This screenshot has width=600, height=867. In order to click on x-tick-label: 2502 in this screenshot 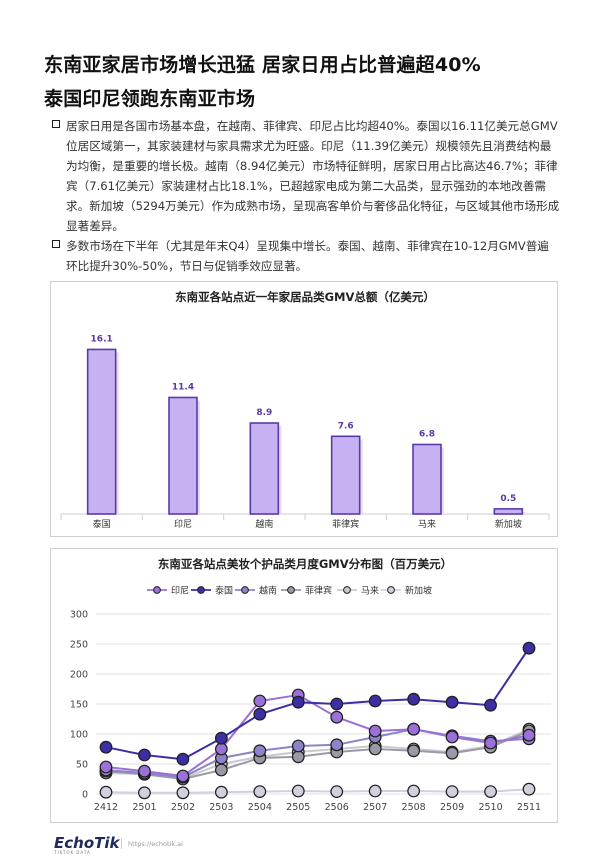, I will do `click(183, 807)`.